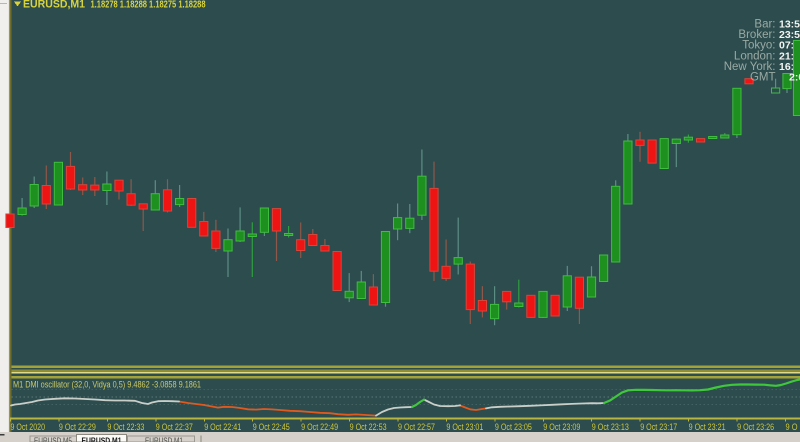  What do you see at coordinates (794, 78) in the screenshot?
I see `svg-text: 2:0` at bounding box center [794, 78].